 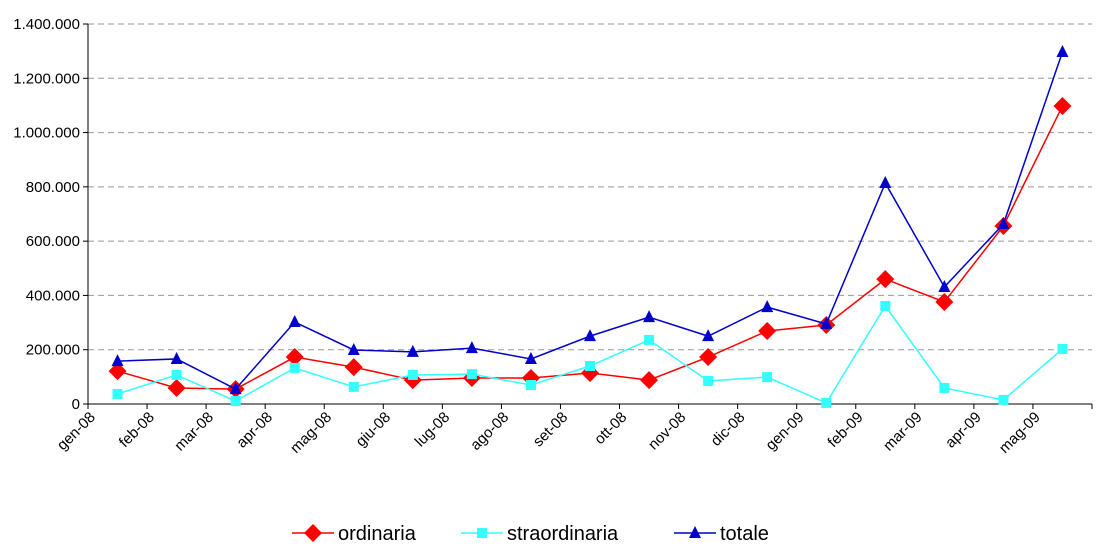 I want to click on x-tick-label: apr-08, so click(x=254, y=430).